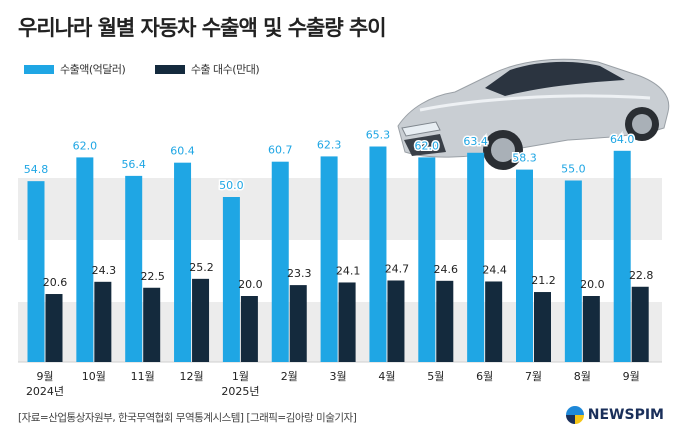 Image resolution: width=680 pixels, height=442 pixels. I want to click on chart-title: 우리나라 월별 자동차 수출액 및 수출량 추이, so click(202, 28).